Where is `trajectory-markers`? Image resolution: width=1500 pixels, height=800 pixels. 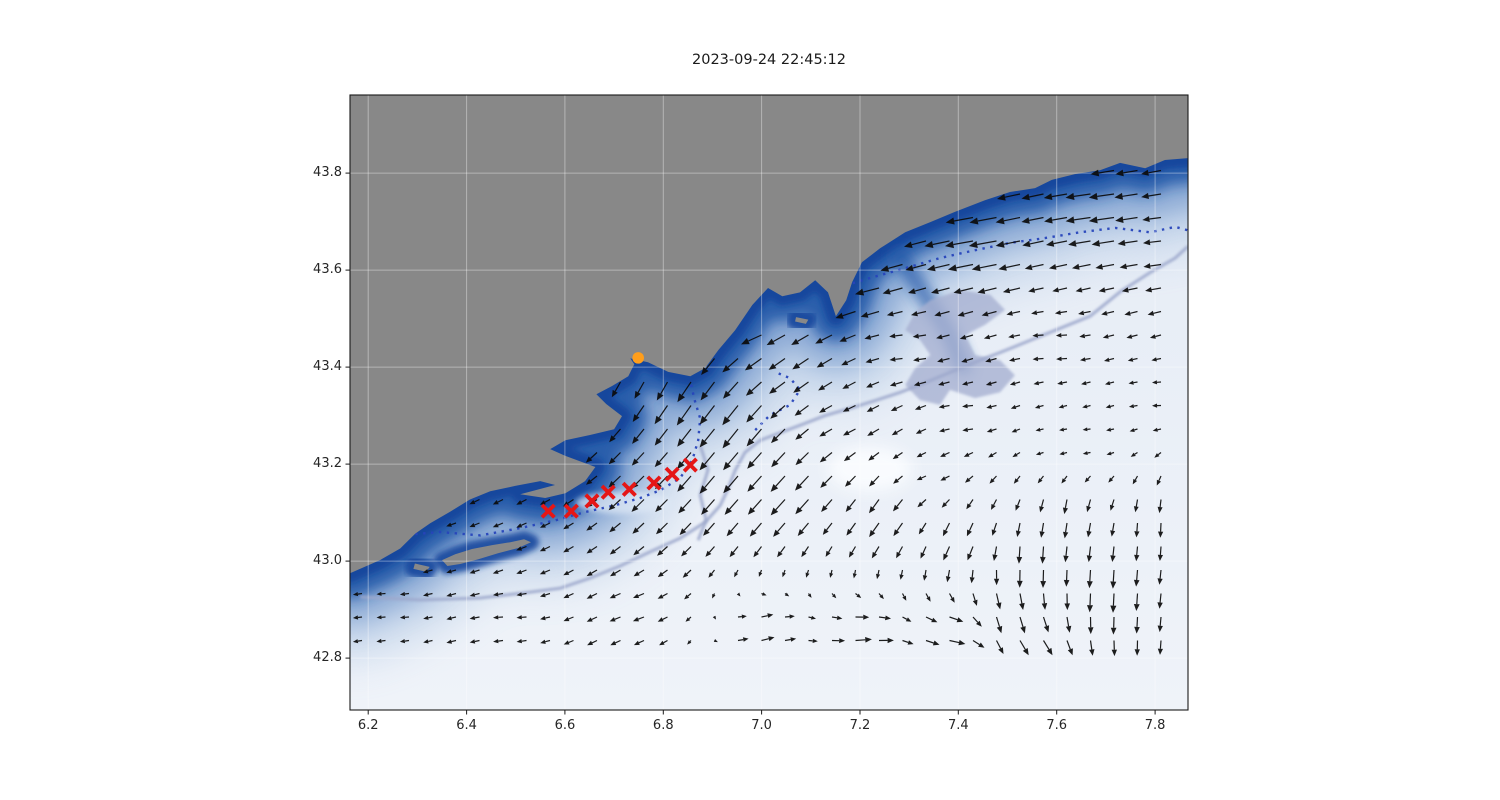 trajectory-markers is located at coordinates (619, 488).